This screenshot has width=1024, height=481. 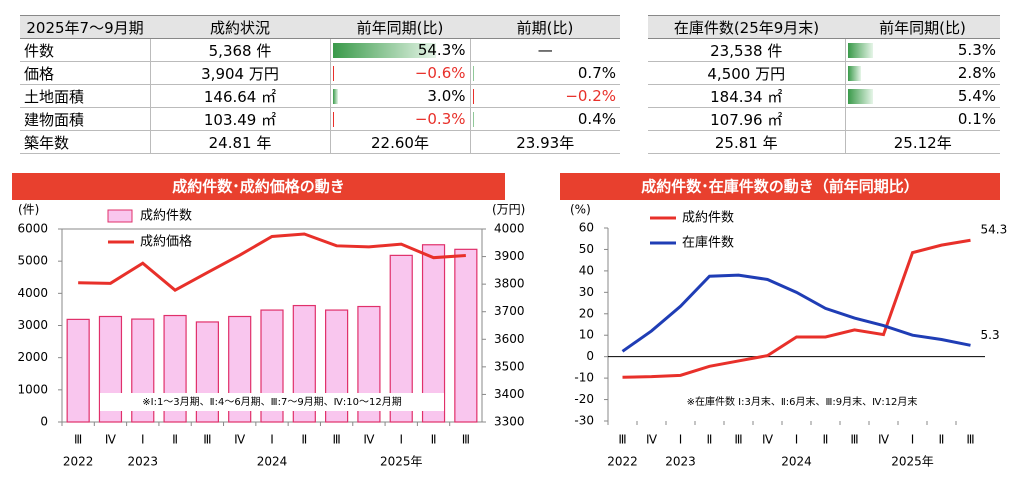 I want to click on cell: 価格, so click(x=85, y=73).